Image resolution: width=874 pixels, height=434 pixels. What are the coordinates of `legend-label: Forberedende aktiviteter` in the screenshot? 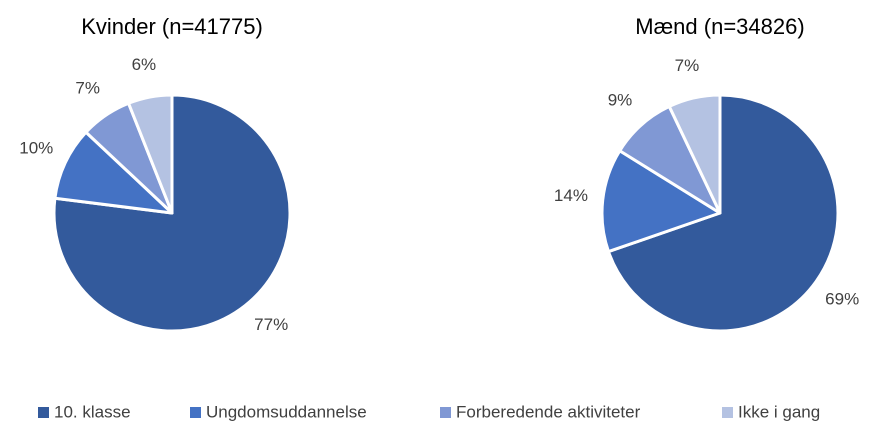 It's located at (548, 411).